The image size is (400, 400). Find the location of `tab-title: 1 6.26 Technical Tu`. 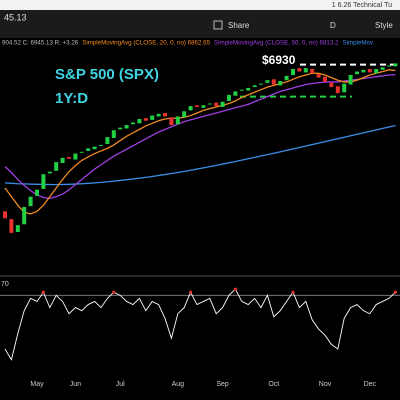

tab-title: 1 6.26 Technical Tu is located at coordinates (362, 5).